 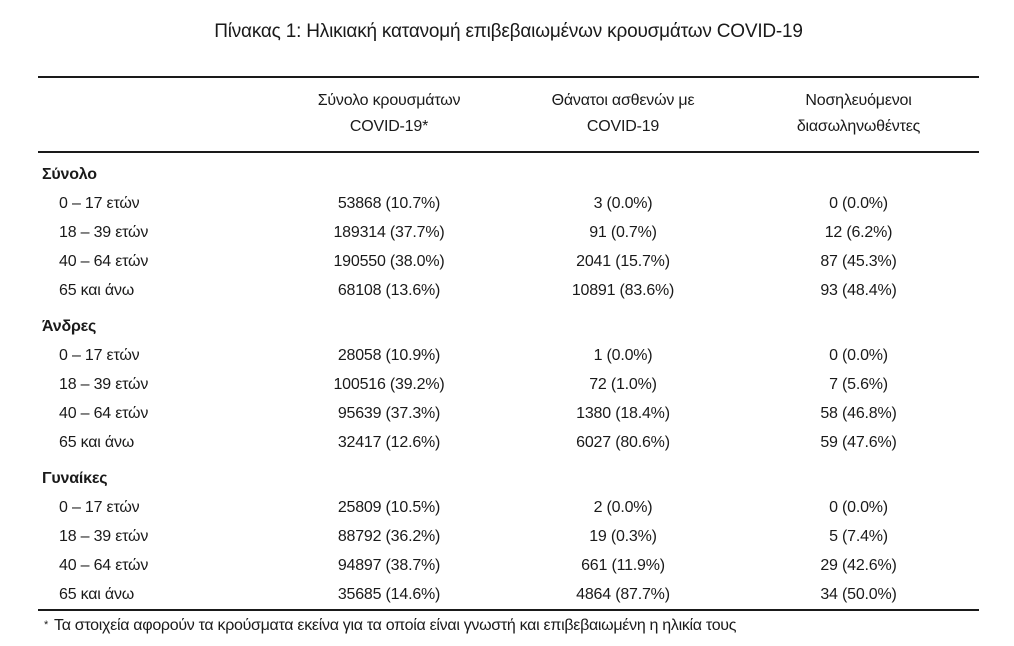 What do you see at coordinates (389, 100) in the screenshot?
I see `column-header-cases-line1: Σύνολο κρουσμάτων` at bounding box center [389, 100].